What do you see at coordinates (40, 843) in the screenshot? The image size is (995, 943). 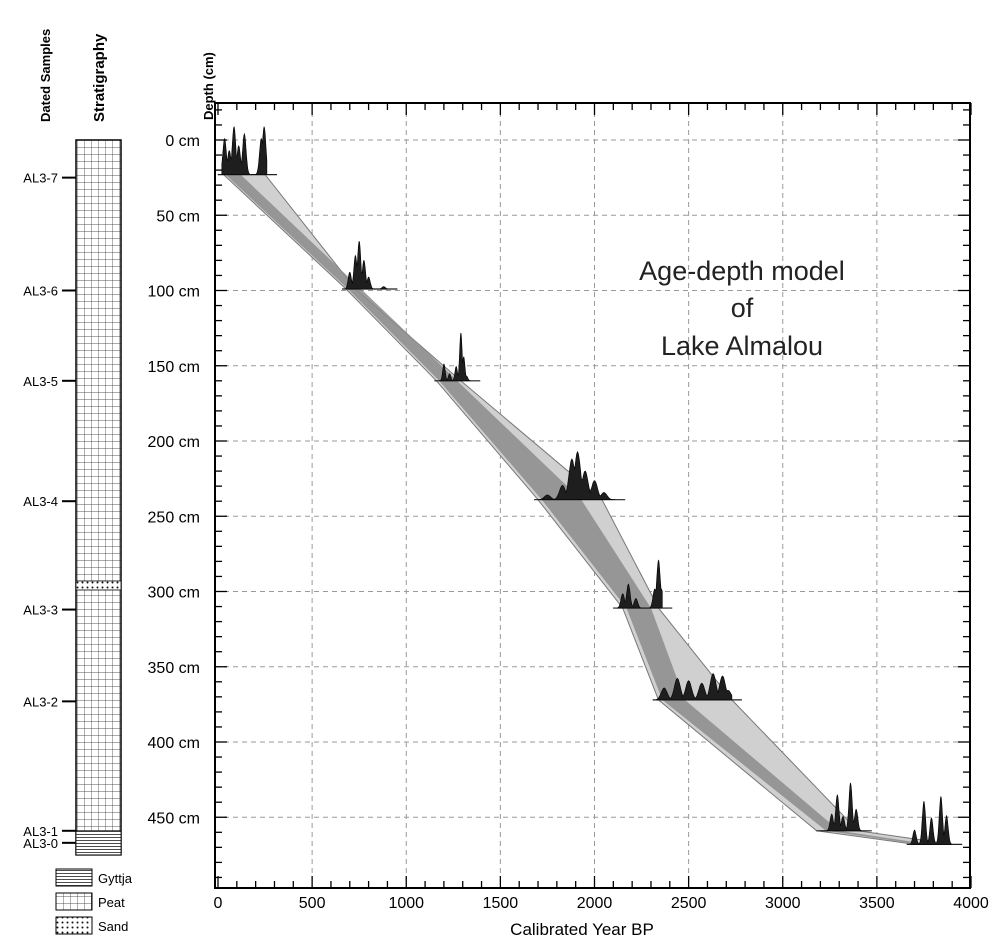 I see `sample-label-al3-0: AL3-0` at bounding box center [40, 843].